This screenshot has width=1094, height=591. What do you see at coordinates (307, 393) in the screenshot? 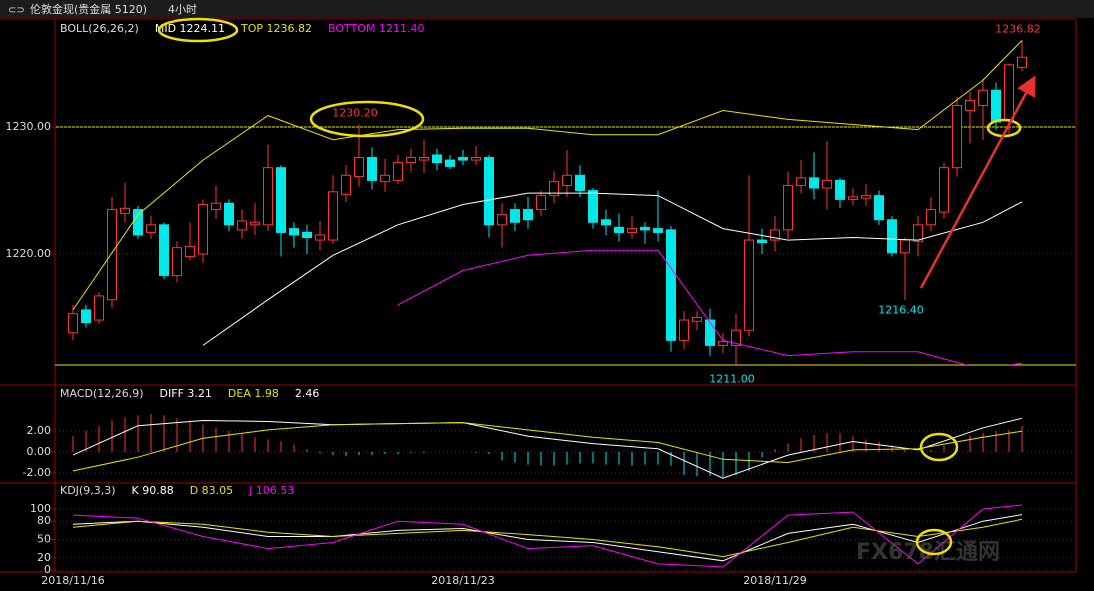
I see `legend-entry: 2.46` at bounding box center [307, 393].